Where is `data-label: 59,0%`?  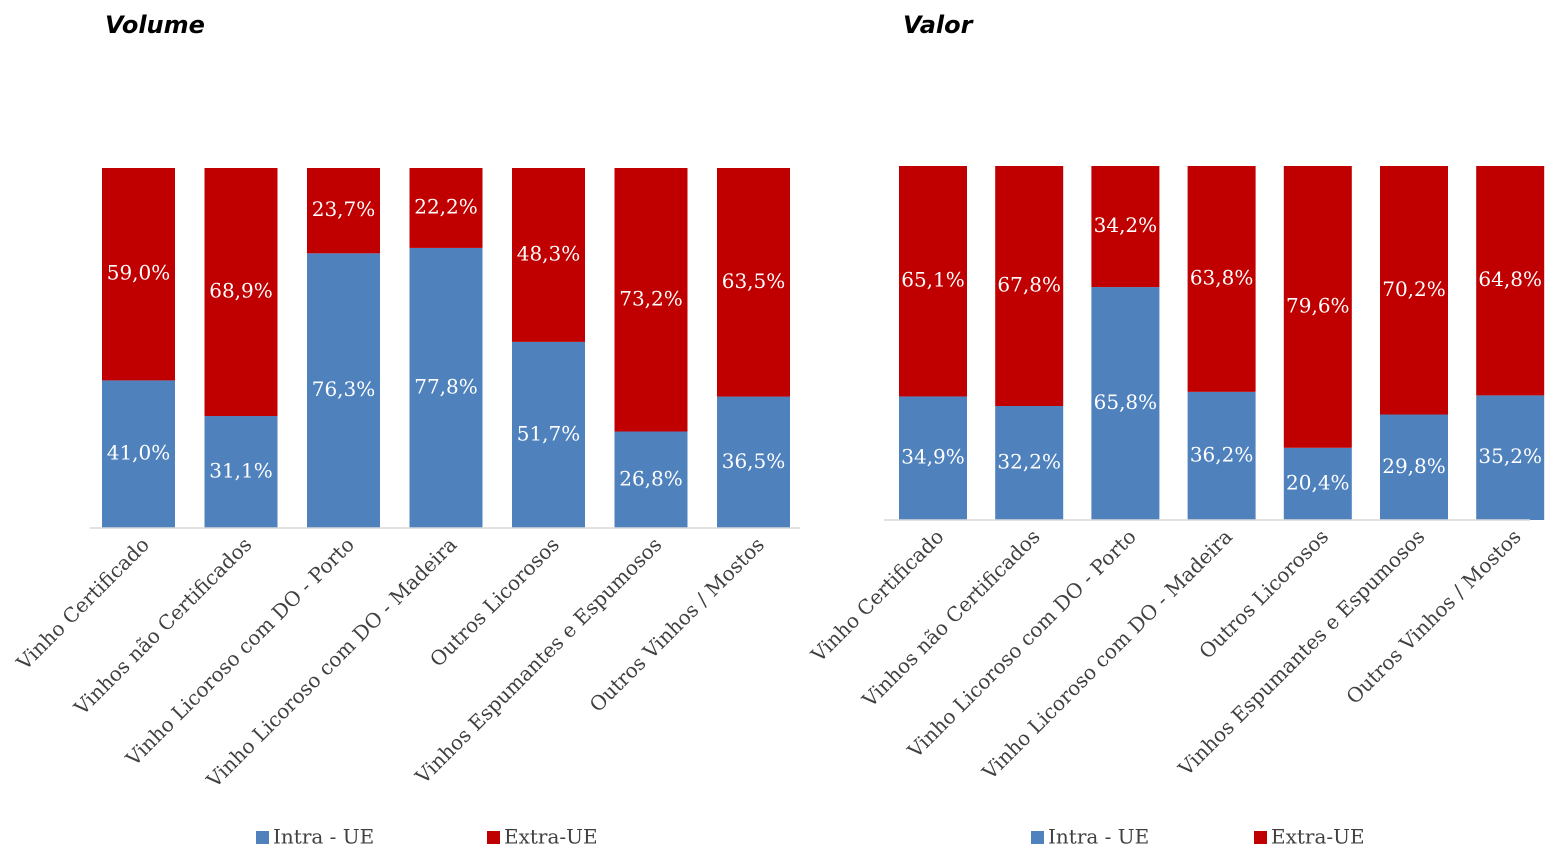
data-label: 59,0% is located at coordinates (139, 273).